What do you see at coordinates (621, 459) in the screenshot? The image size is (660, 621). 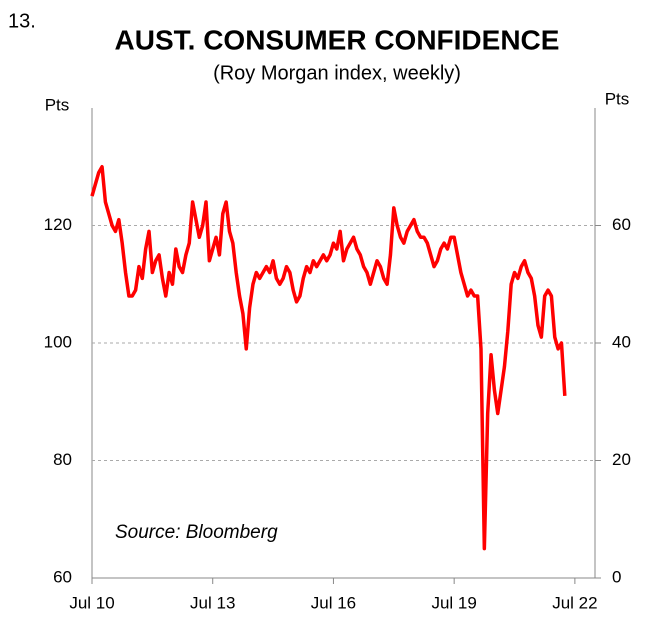 I see `y2-tick-label: 20` at bounding box center [621, 459].